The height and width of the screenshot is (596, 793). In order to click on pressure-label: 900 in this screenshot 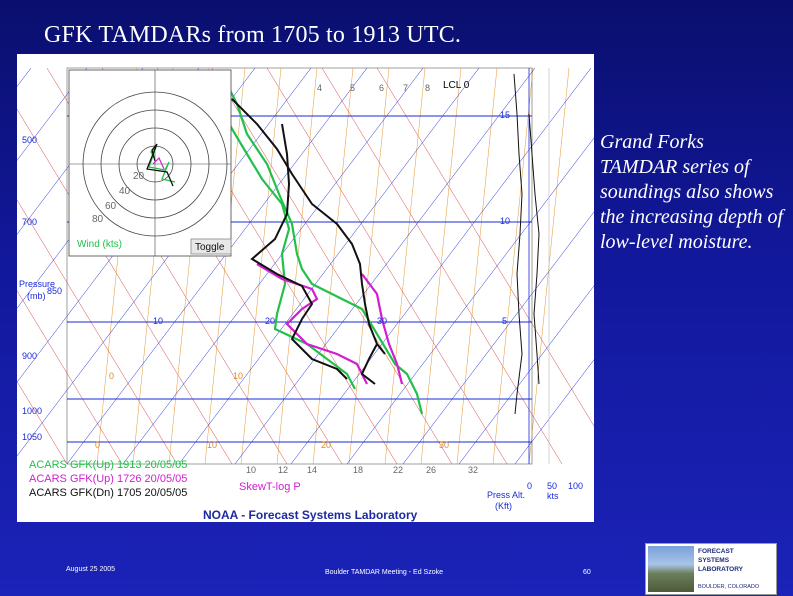, I will do `click(29, 356)`.